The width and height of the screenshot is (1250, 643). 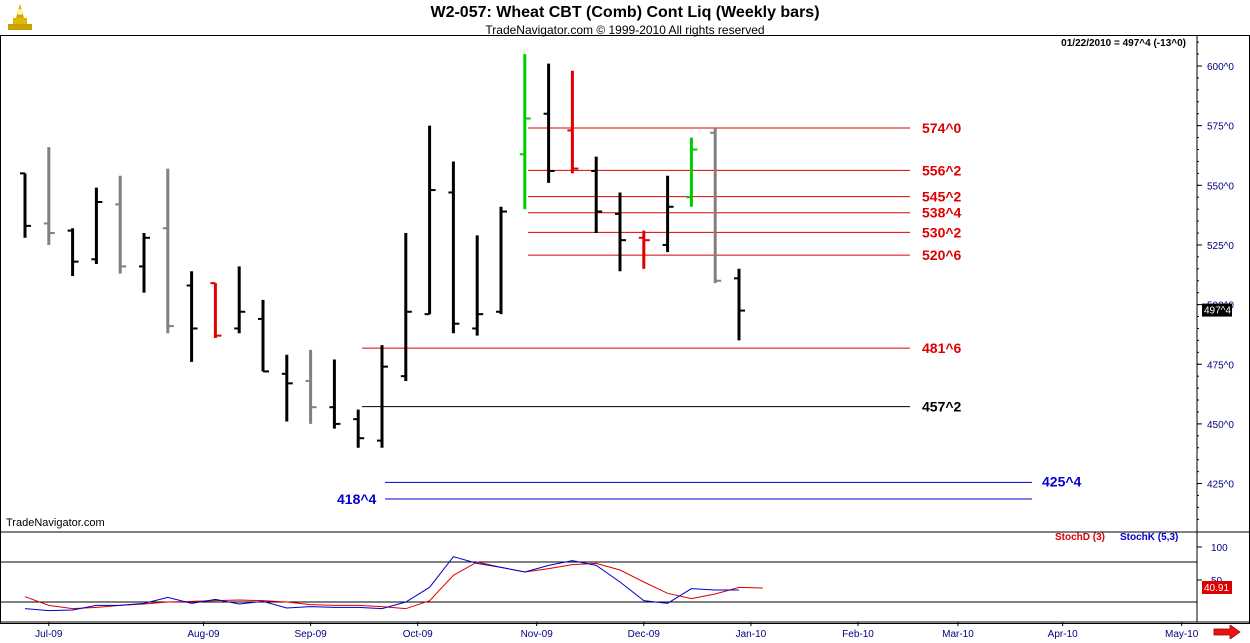 What do you see at coordinates (1220, 365) in the screenshot?
I see `price-tick-label: 475^0` at bounding box center [1220, 365].